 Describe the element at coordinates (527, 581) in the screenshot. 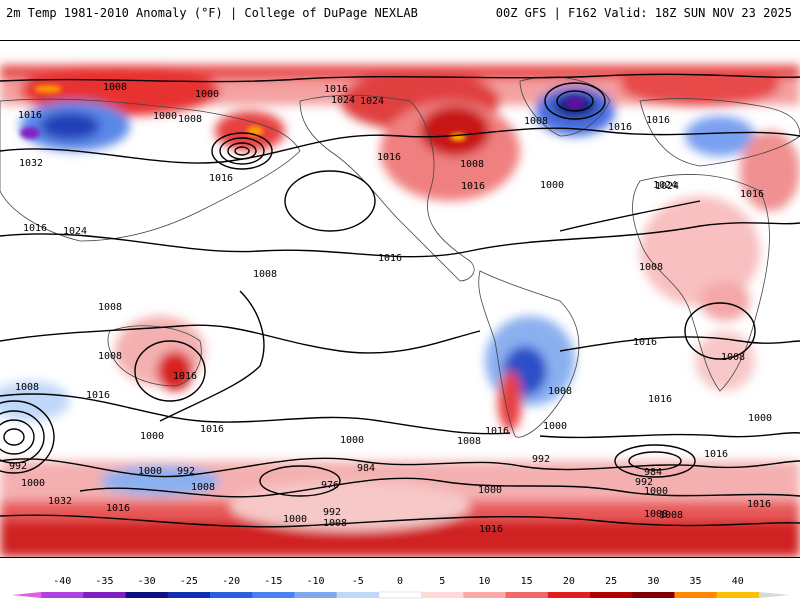

I see `colorbar-tick-label: 15` at that location.